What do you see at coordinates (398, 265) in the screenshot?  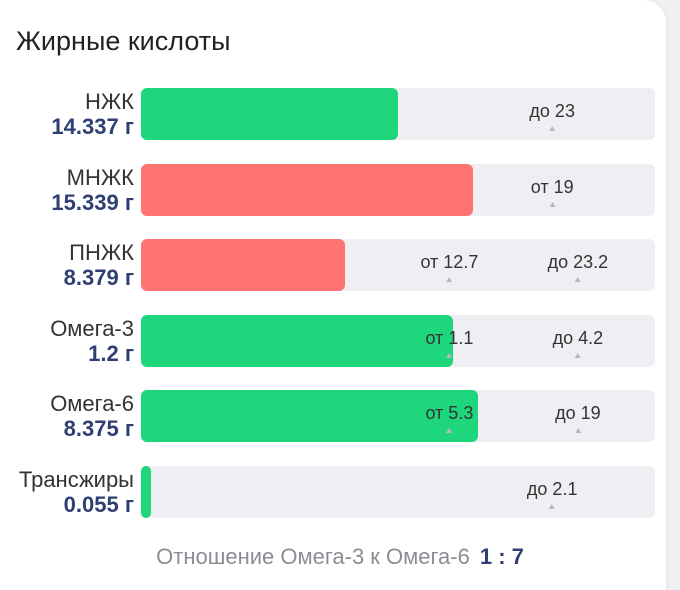 I see `progress-track: от 12.7 до 23.2` at bounding box center [398, 265].